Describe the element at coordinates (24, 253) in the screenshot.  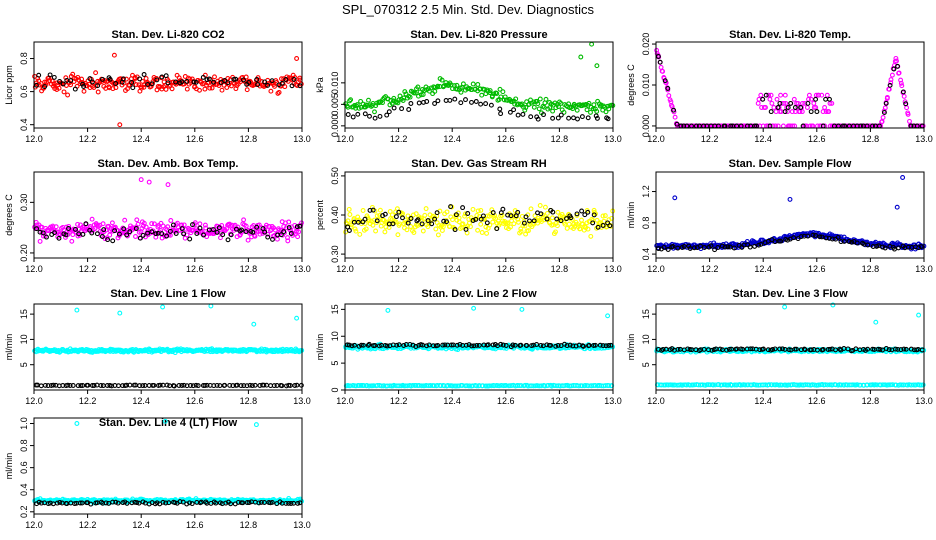
I see `y-tick-label: 0.20` at that location.